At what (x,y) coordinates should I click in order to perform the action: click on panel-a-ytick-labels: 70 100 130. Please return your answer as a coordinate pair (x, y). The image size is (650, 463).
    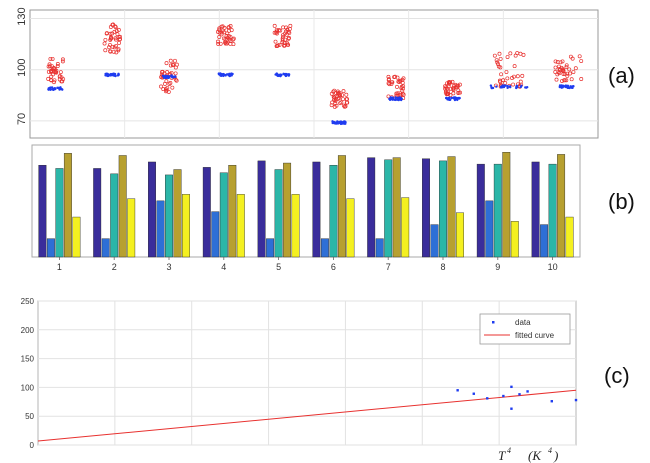
    Looking at the image, I should click on (22, 66).